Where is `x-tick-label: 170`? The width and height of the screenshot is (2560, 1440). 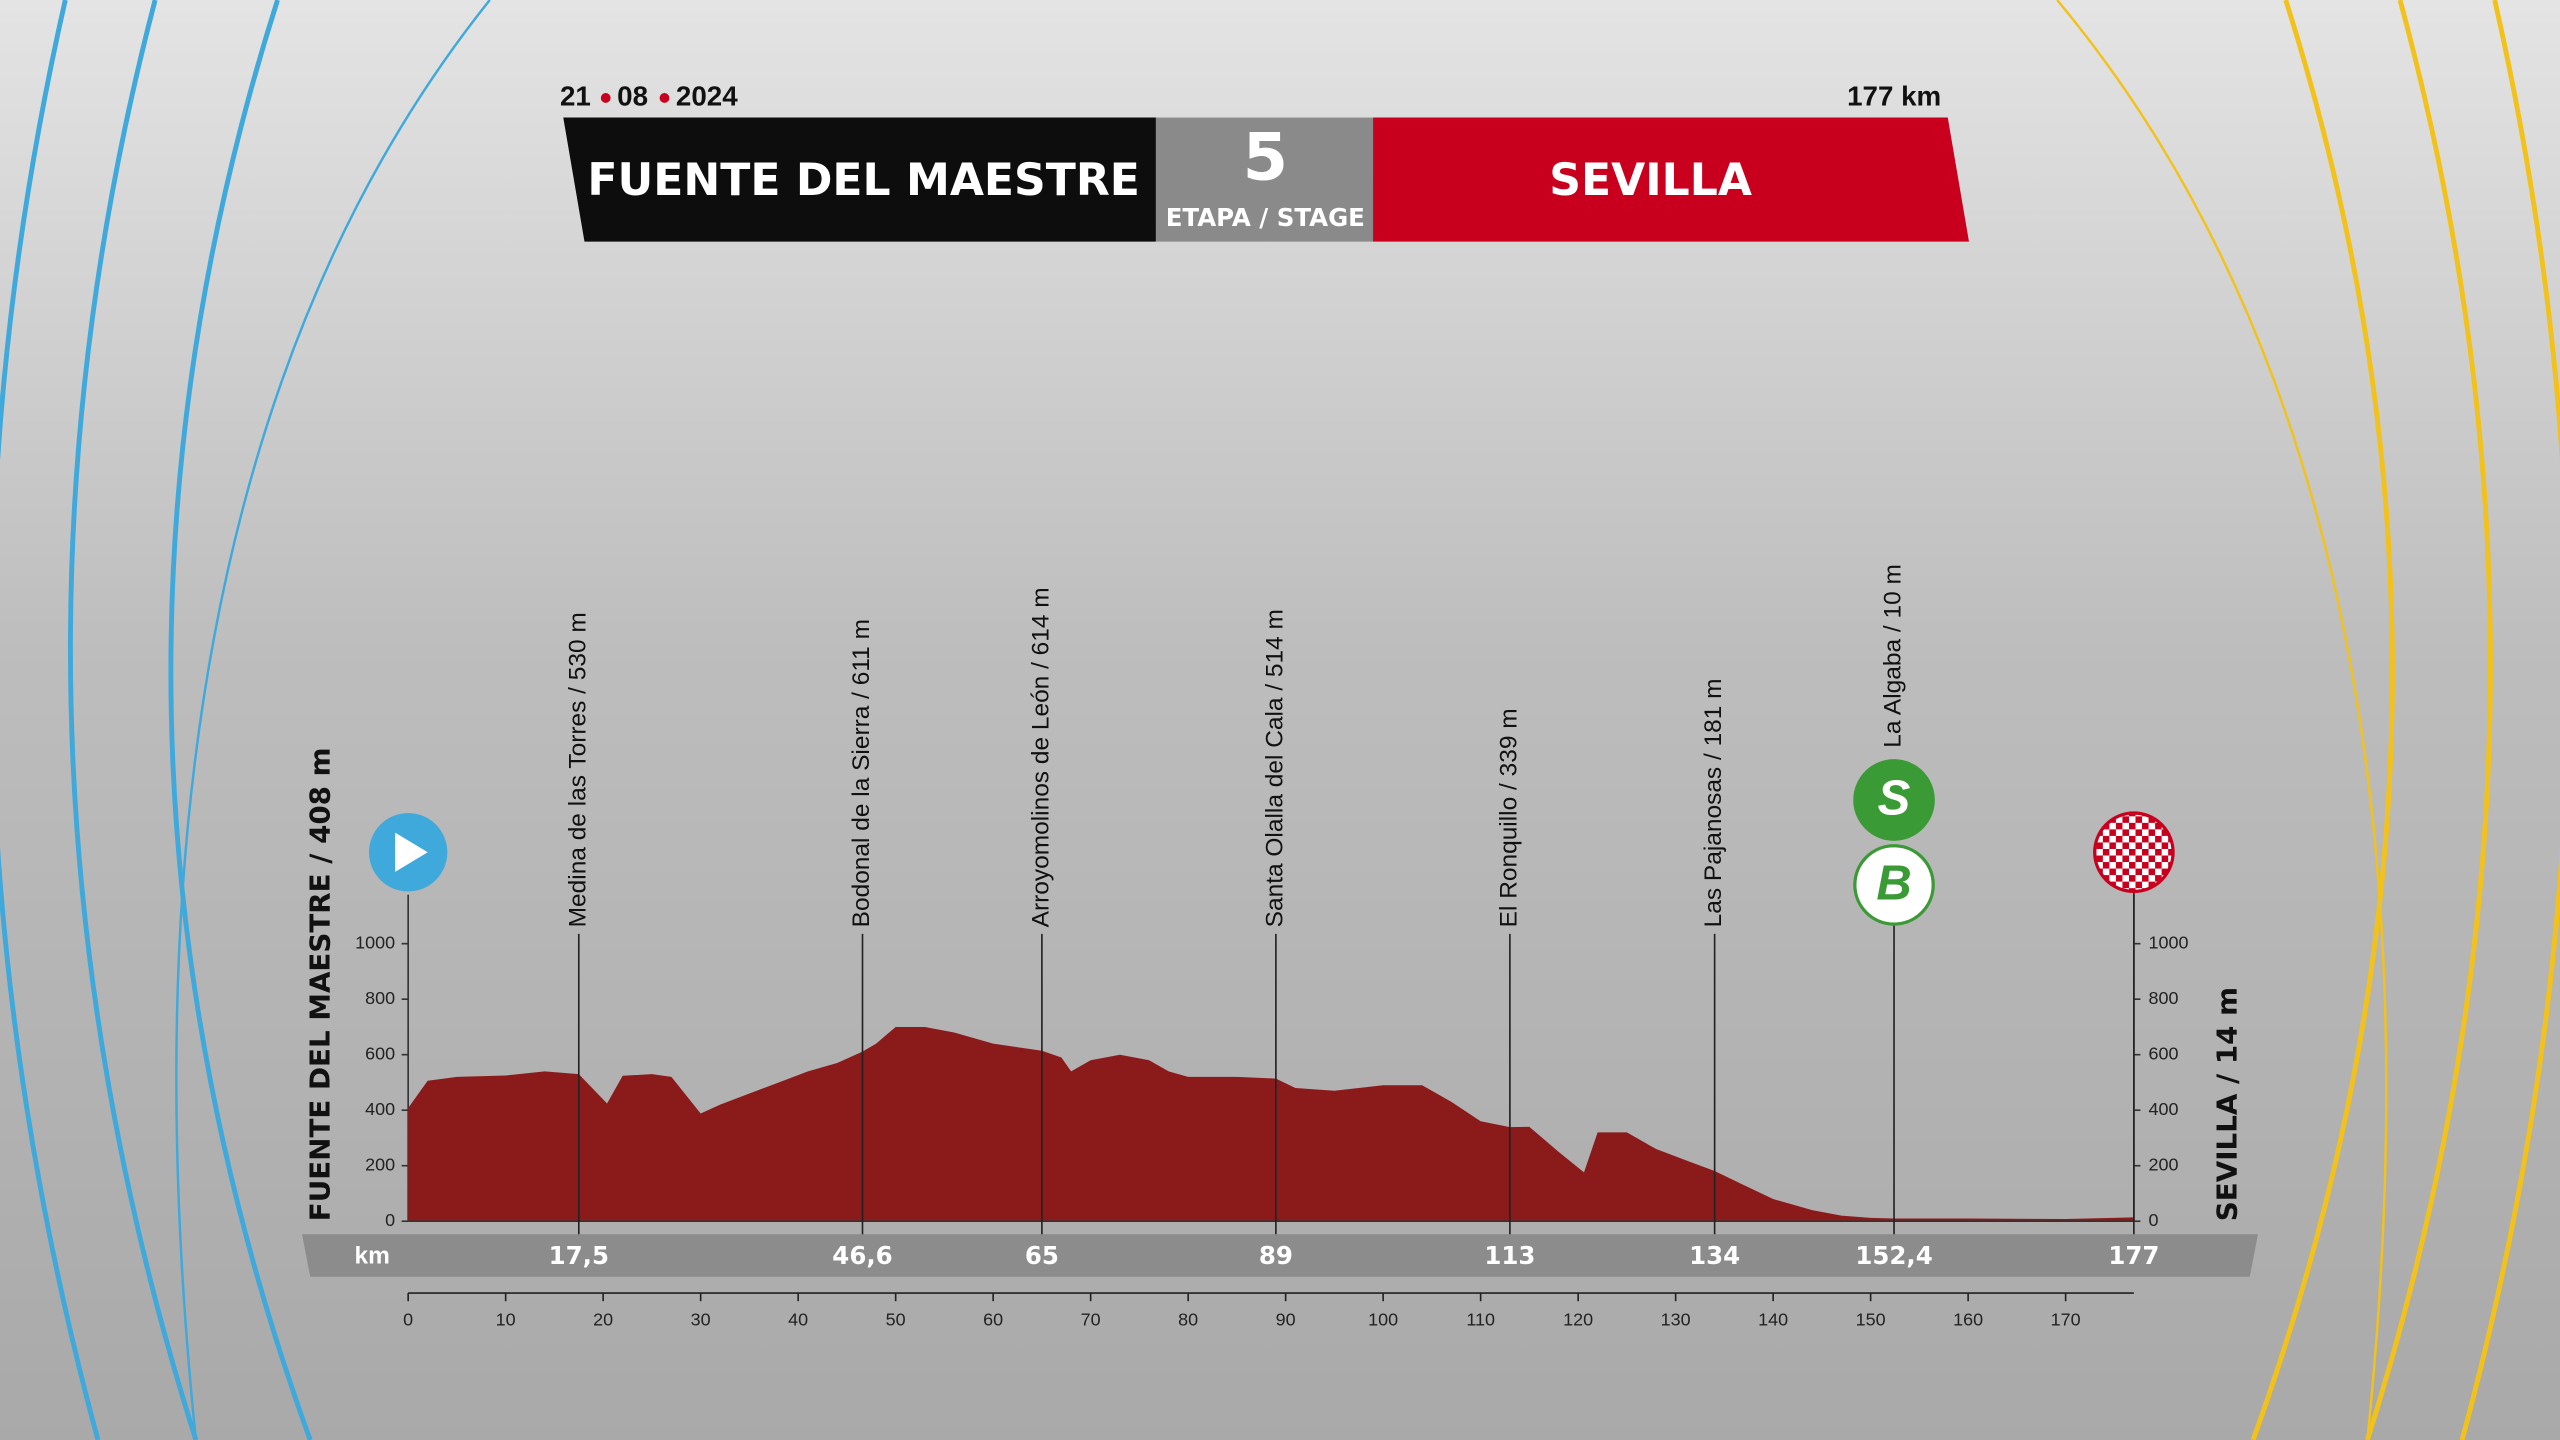
x-tick-label: 170 is located at coordinates (2066, 1320).